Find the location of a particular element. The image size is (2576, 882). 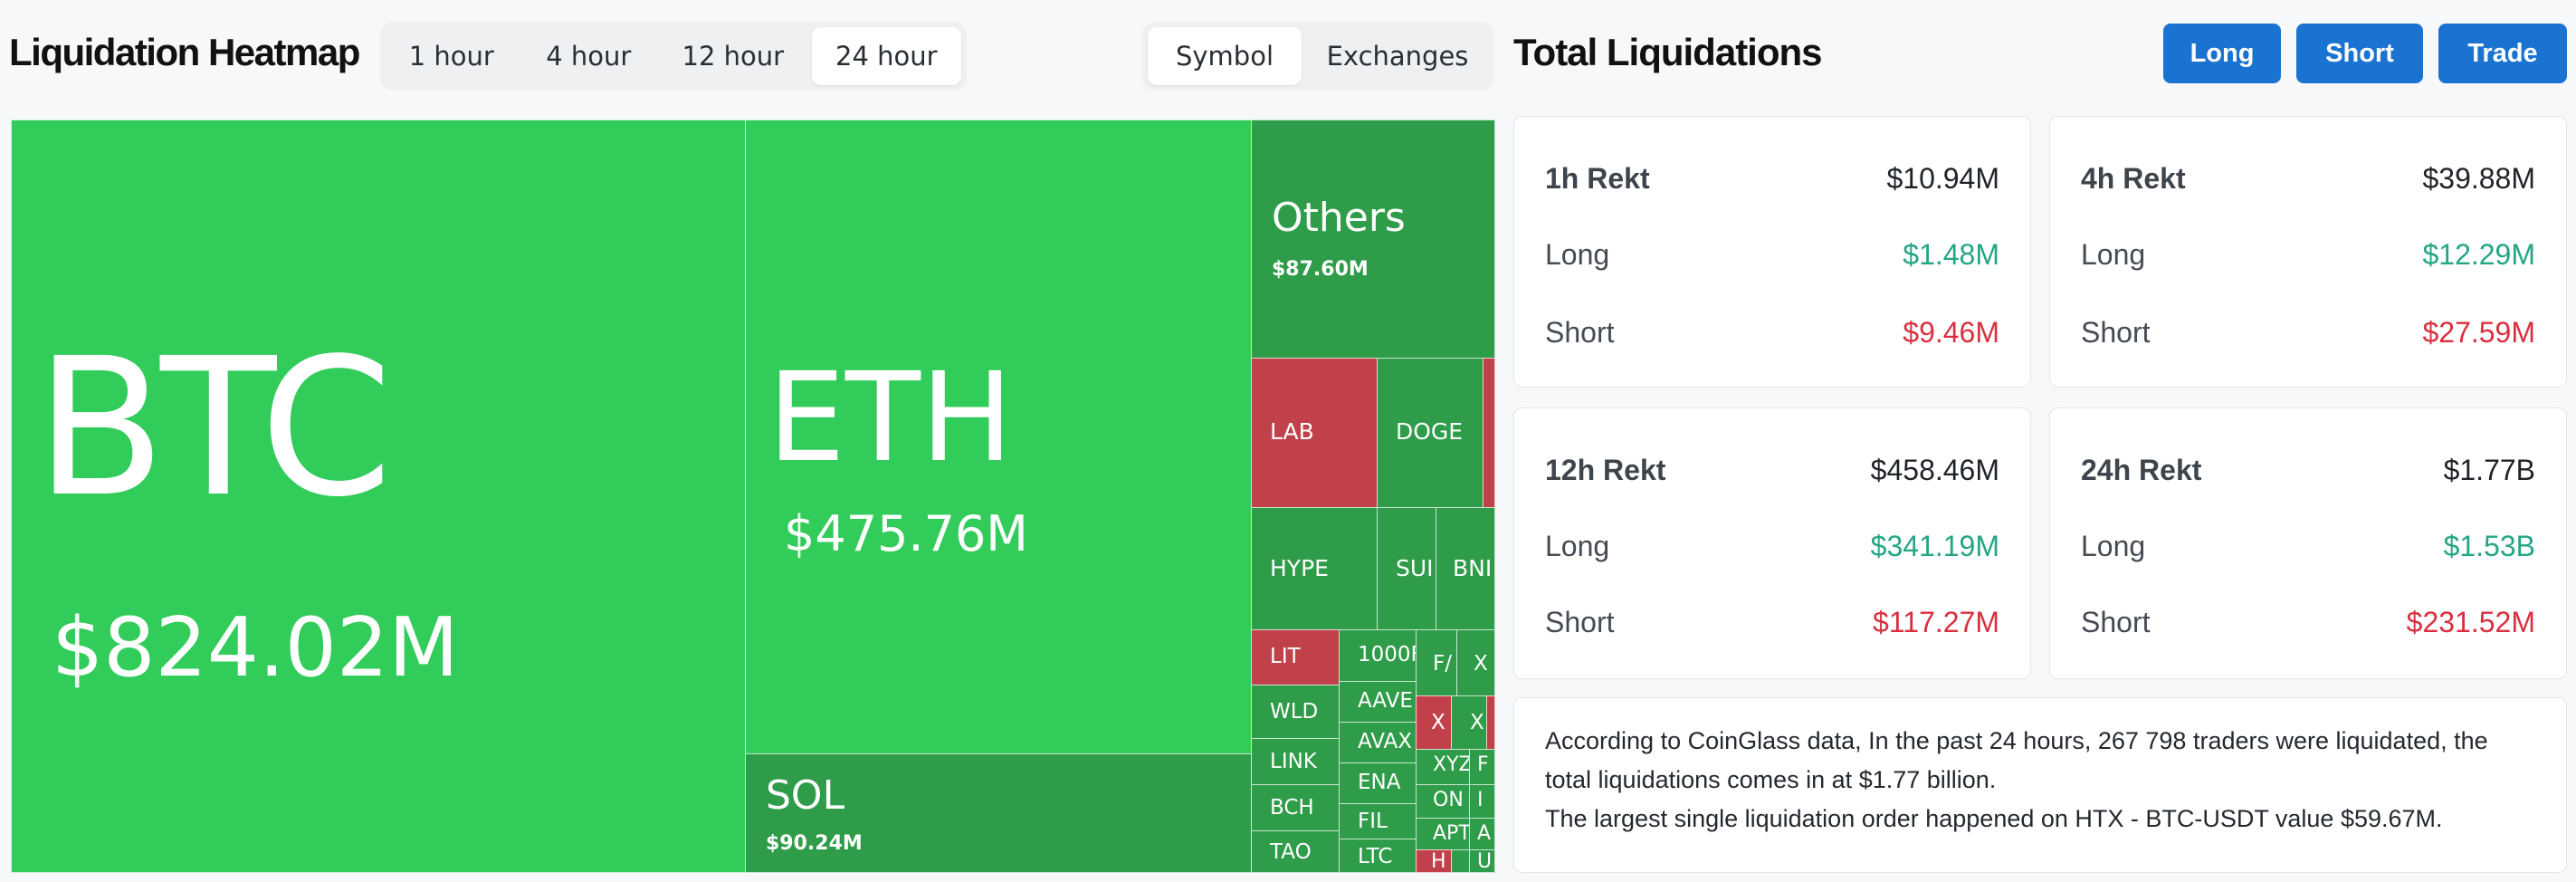

tile-bni: BNI is located at coordinates (1465, 569).